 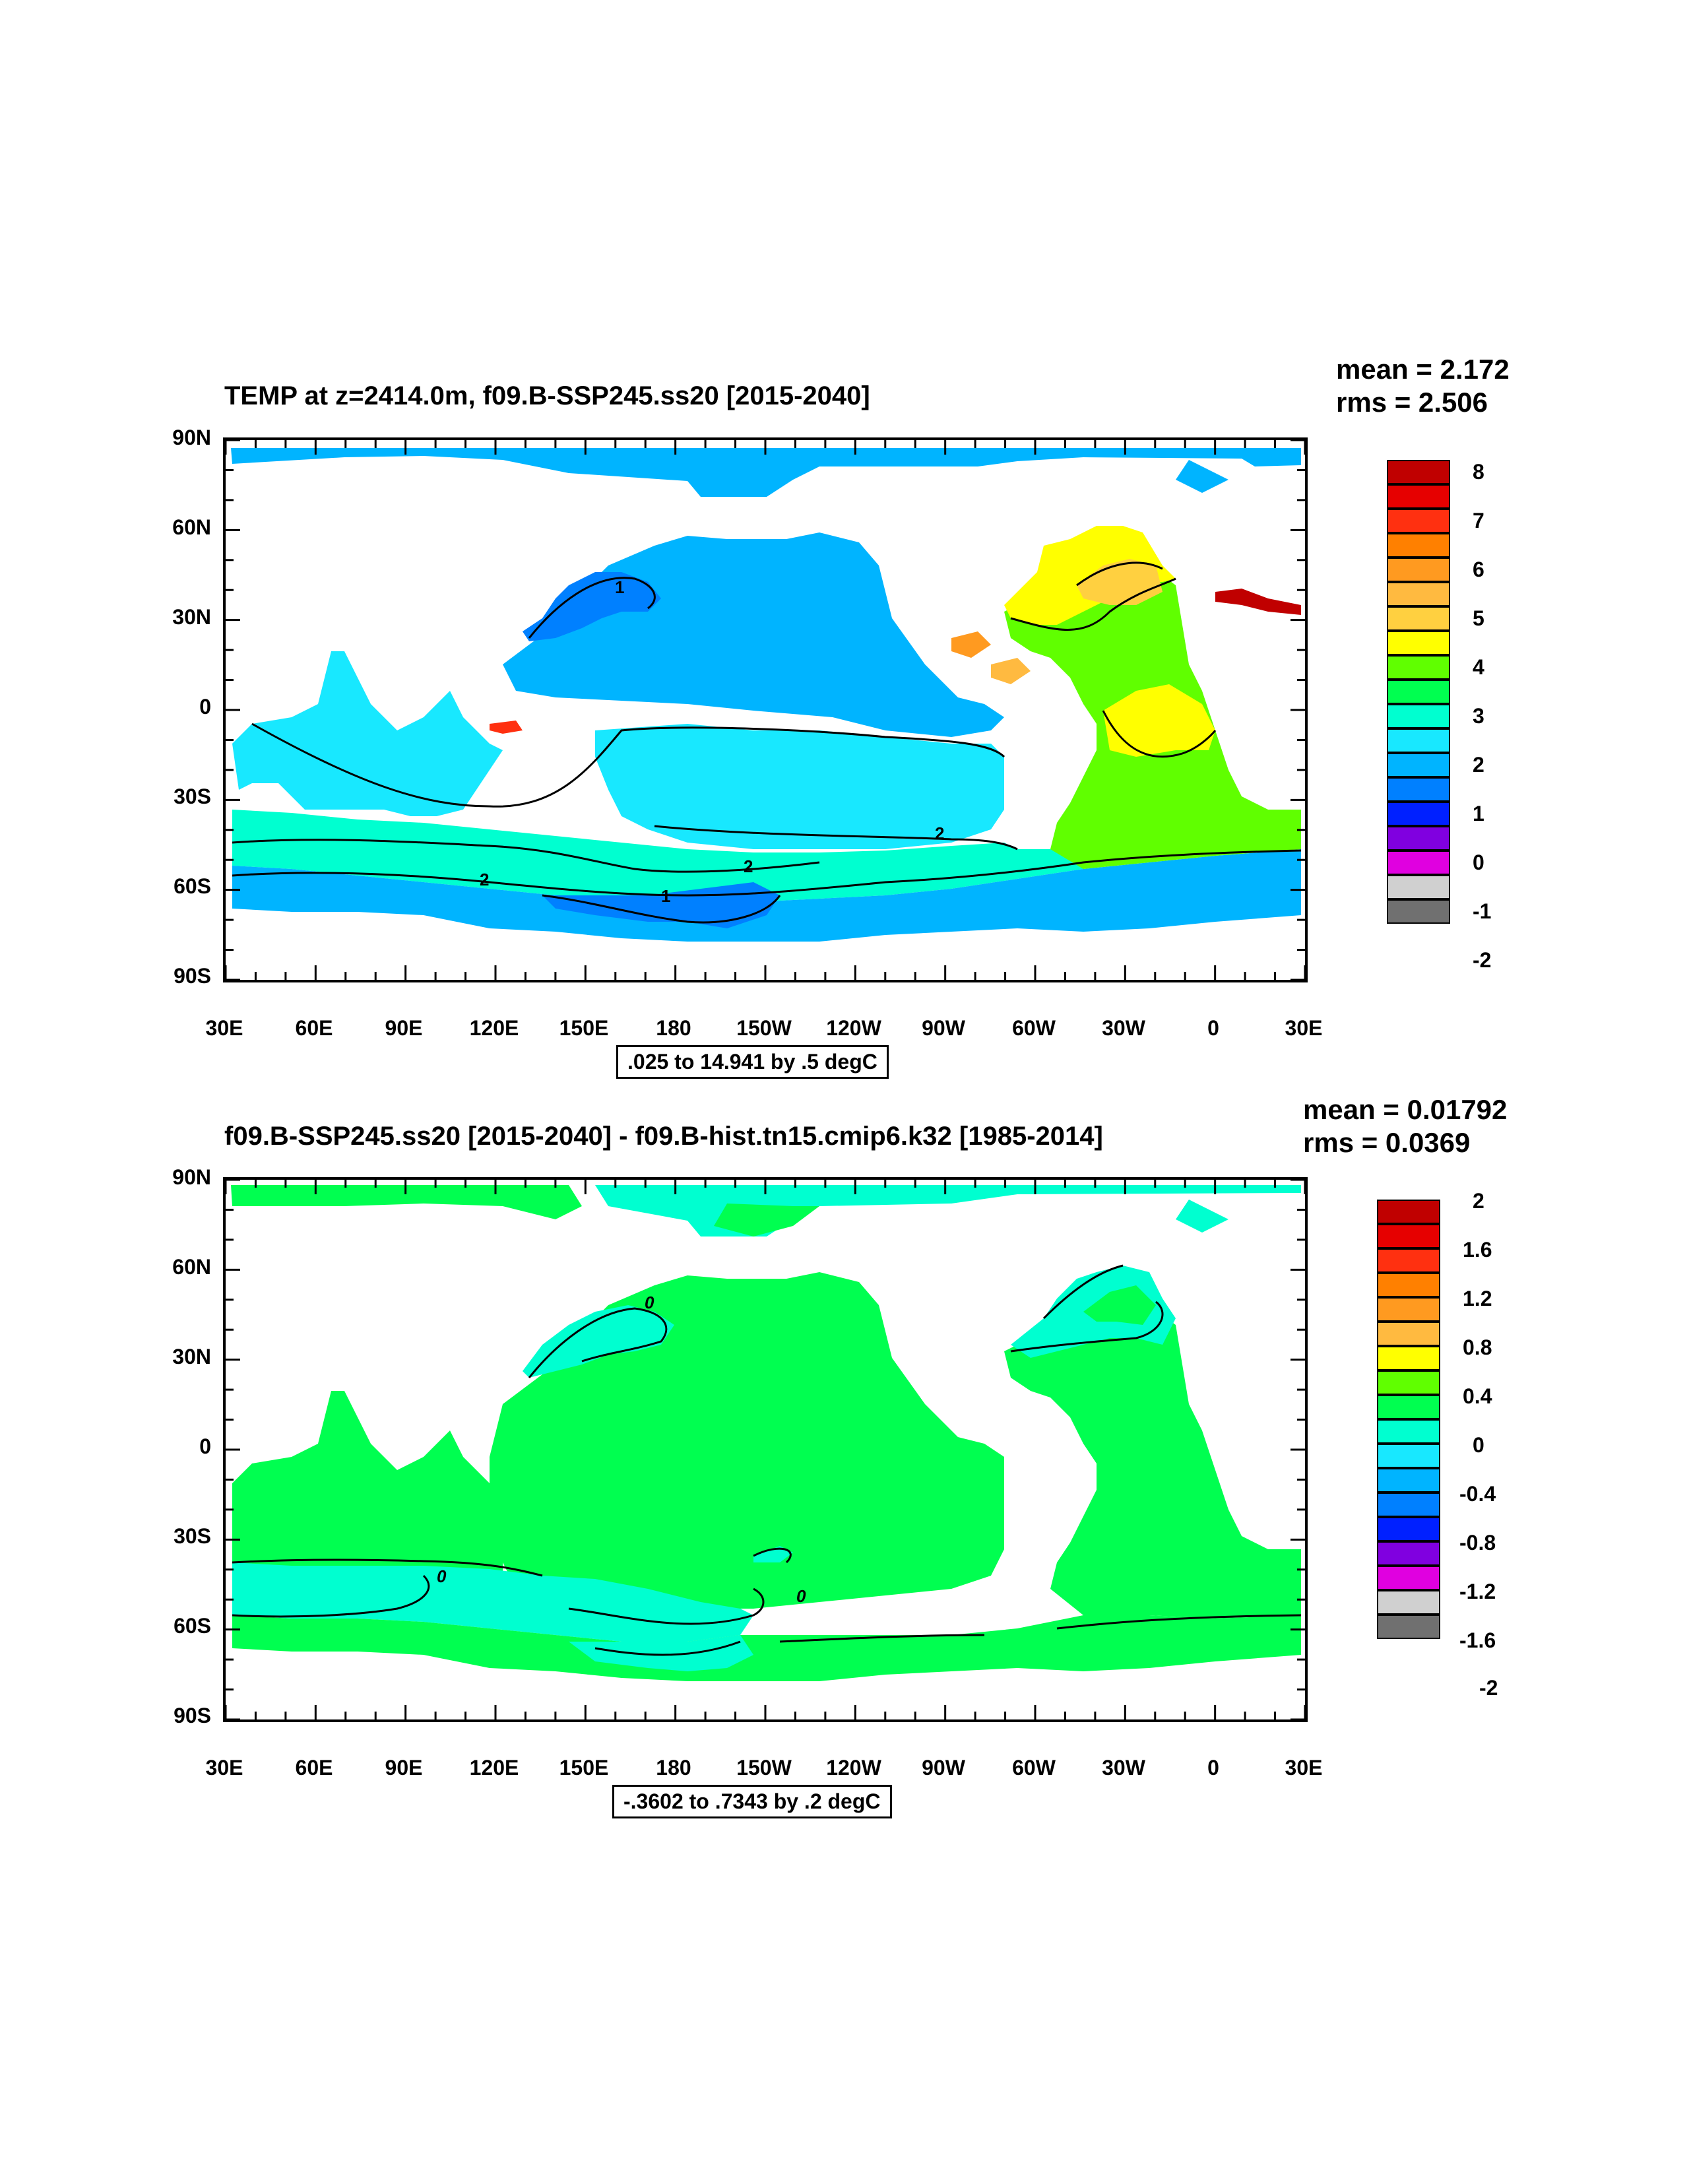 I want to click on ocean-north-pacific, so click(x=753, y=634).